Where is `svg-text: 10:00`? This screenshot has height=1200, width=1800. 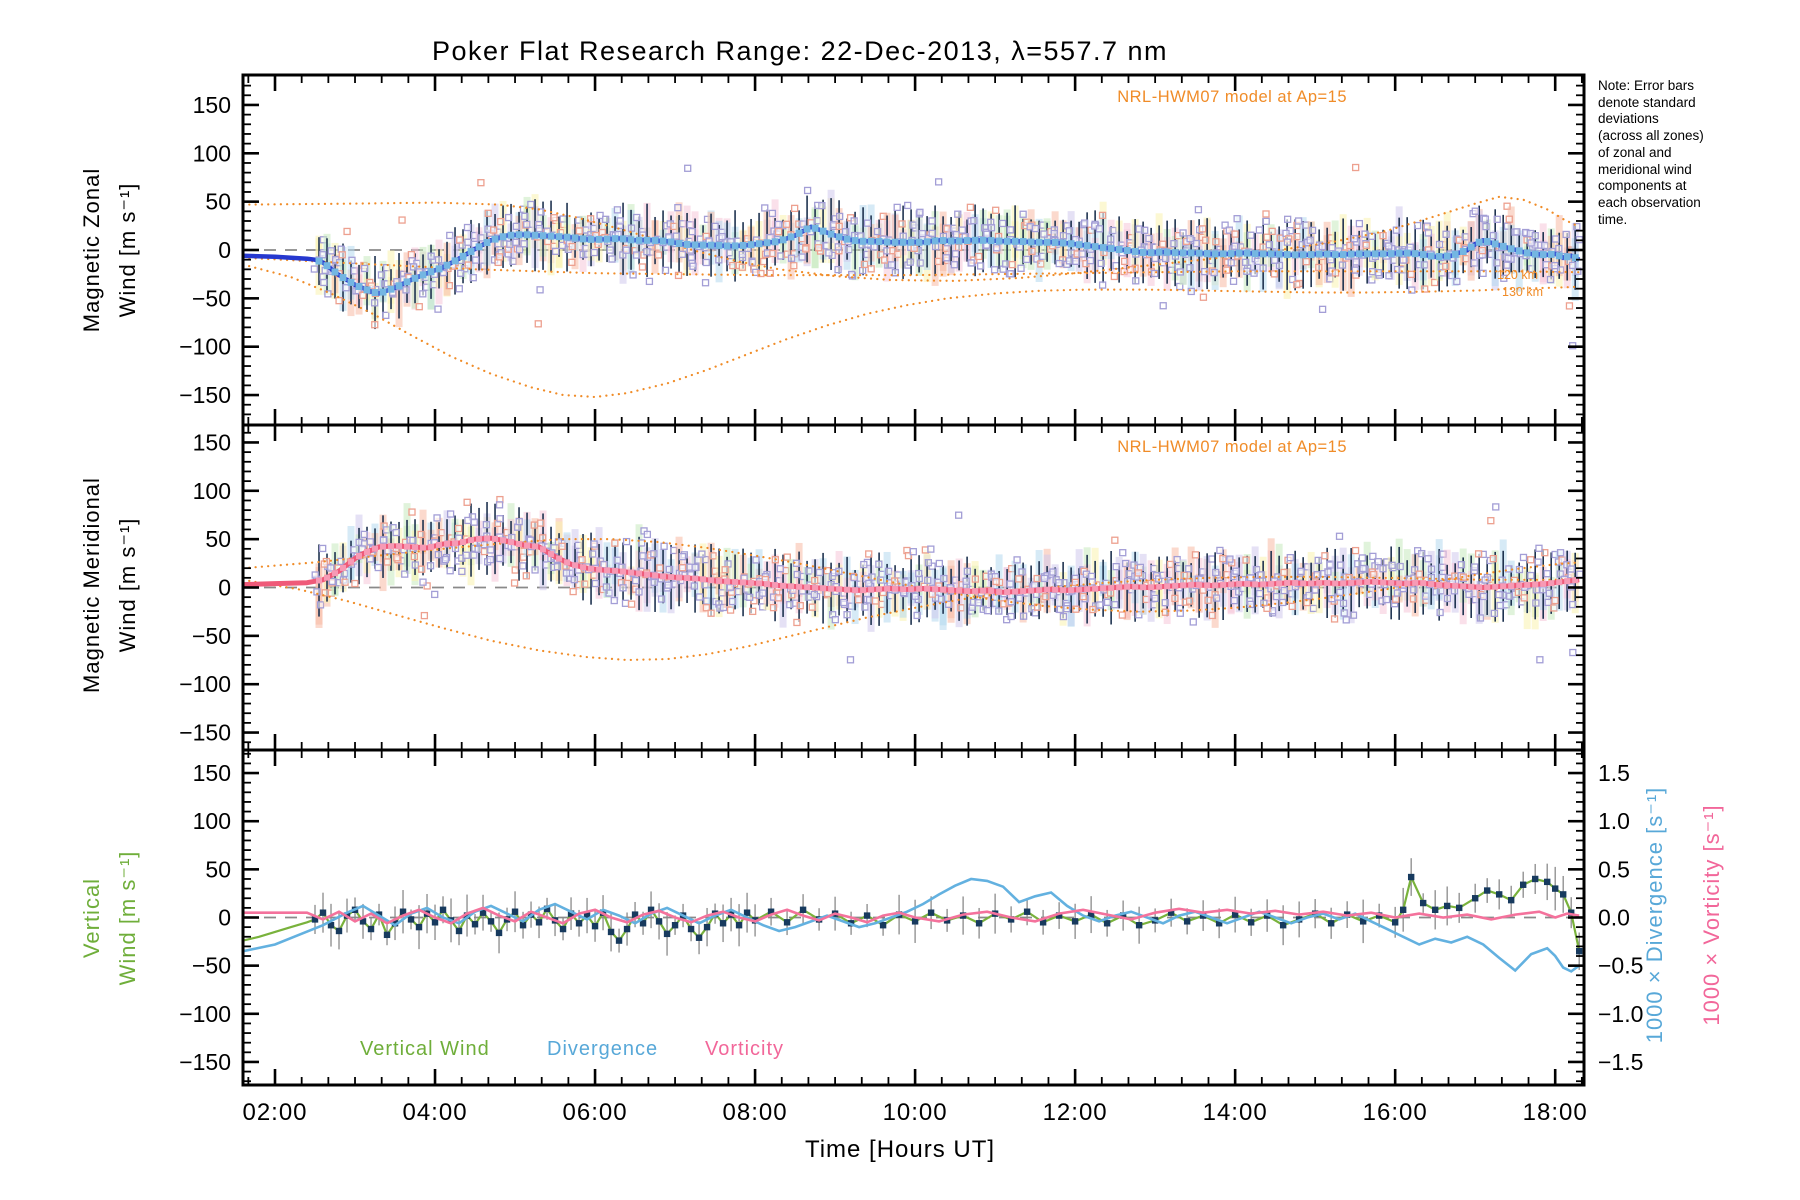 svg-text: 10:00 is located at coordinates (915, 1112).